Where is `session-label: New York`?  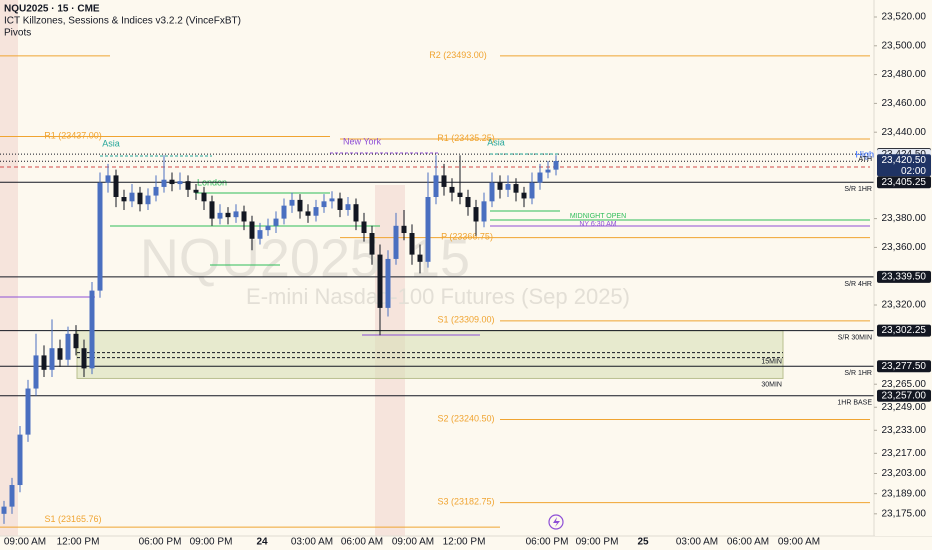
session-label: New York is located at coordinates (362, 141).